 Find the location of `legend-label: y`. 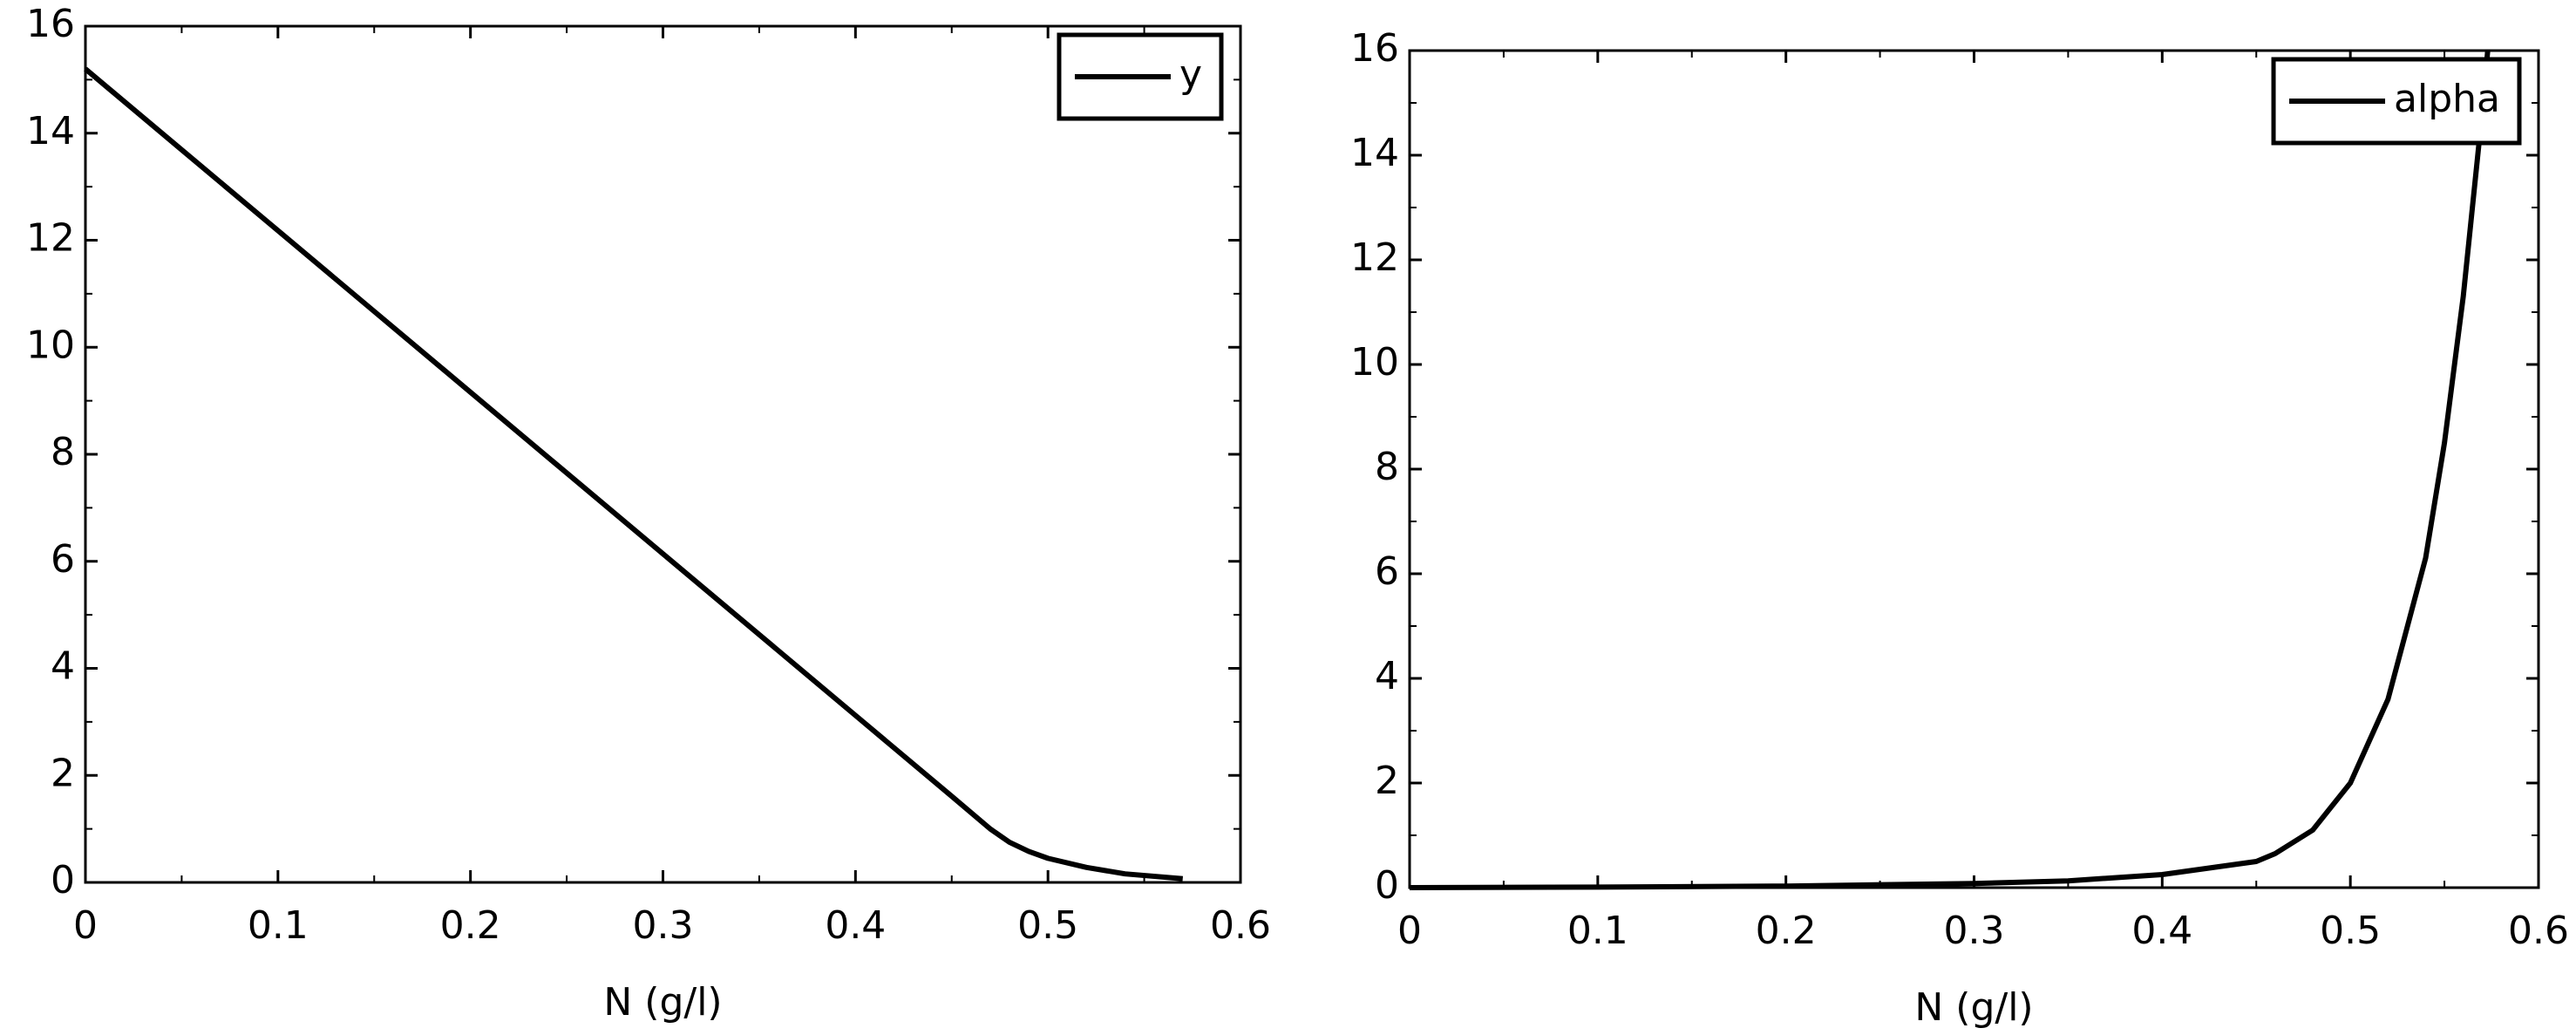

legend-label: y is located at coordinates (1190, 74).